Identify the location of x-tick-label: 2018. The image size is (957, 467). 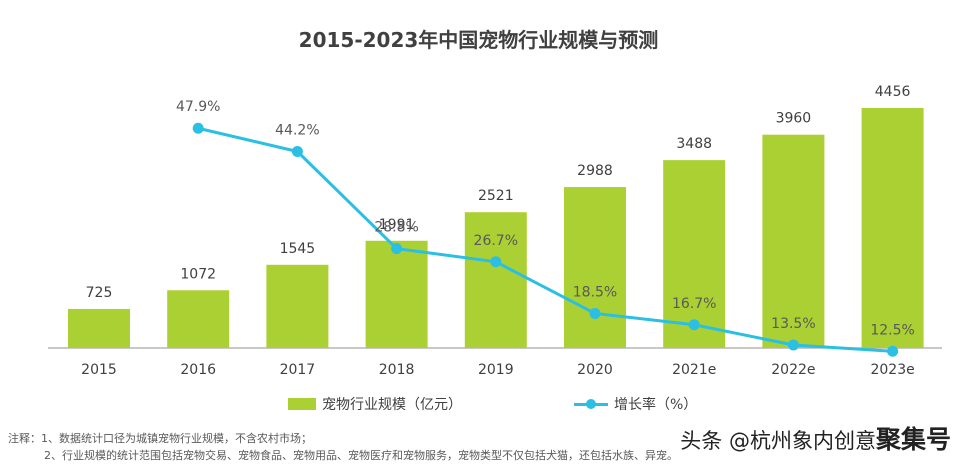
(397, 370).